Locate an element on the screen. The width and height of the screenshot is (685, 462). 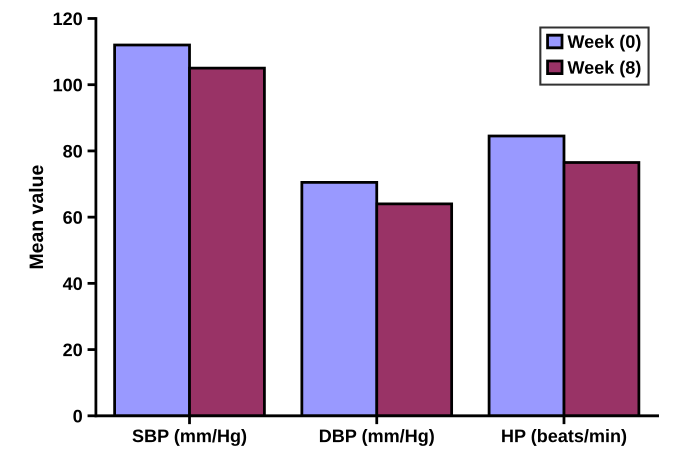
y-tick-label: 0 is located at coordinates (77, 416).